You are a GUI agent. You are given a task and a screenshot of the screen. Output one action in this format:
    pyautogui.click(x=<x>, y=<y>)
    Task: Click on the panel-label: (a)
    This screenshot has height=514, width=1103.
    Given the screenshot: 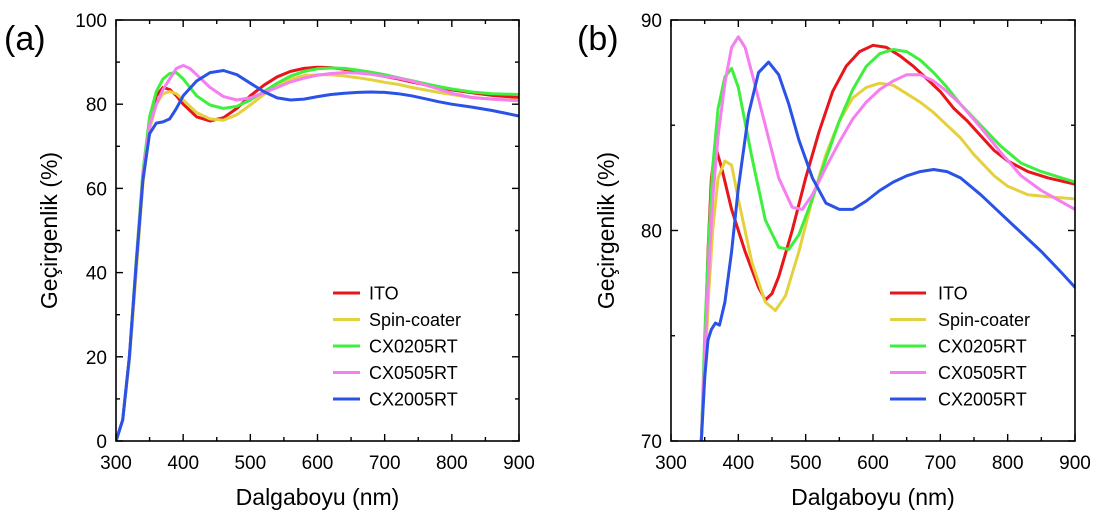 What is the action you would take?
    pyautogui.click(x=25, y=39)
    